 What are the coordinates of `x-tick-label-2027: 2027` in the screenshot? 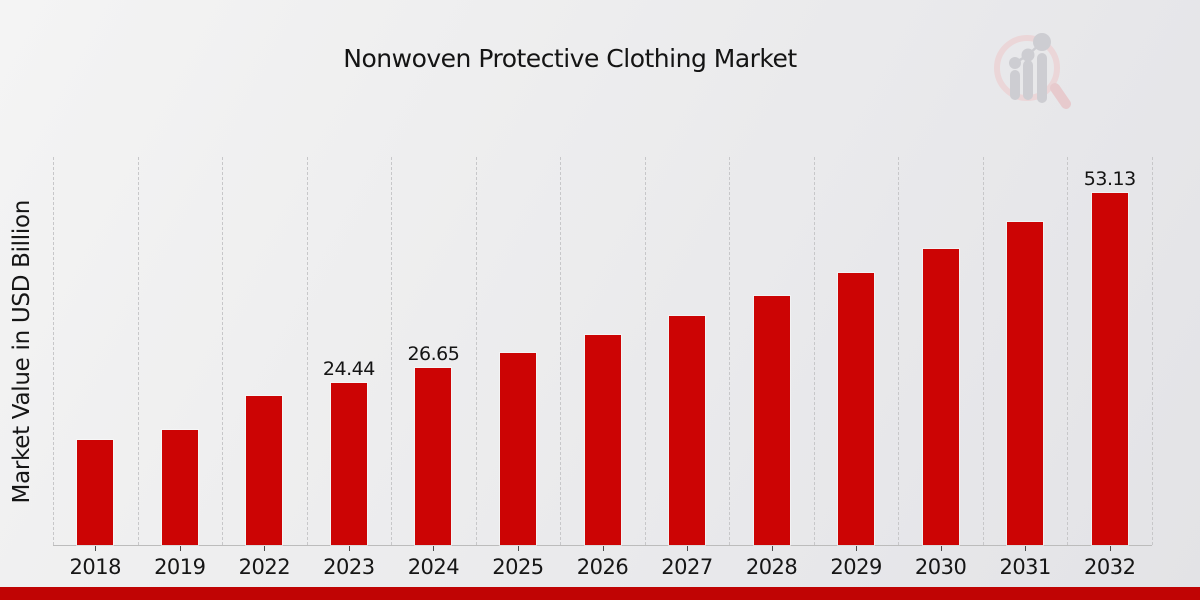 It's located at (687, 567).